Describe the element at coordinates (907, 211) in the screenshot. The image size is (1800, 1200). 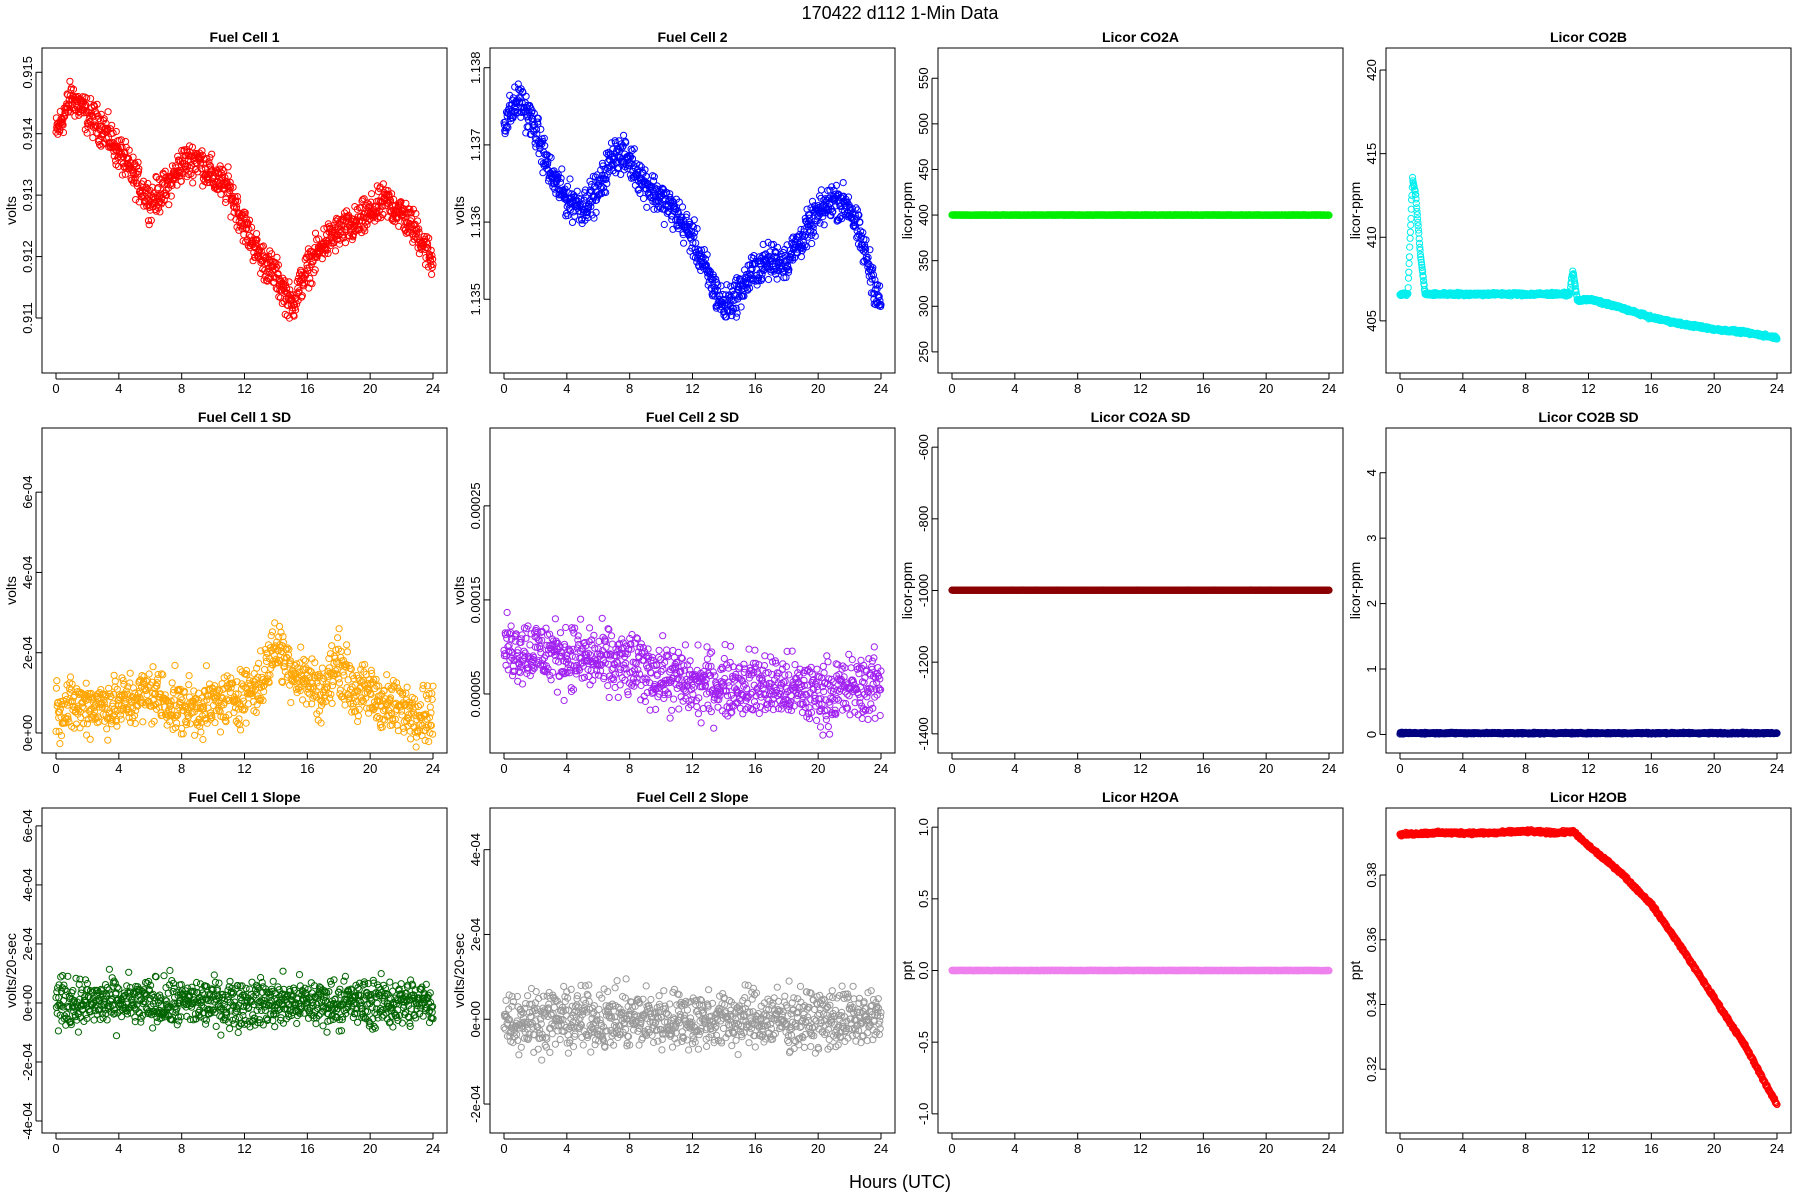
I see `y-axis-label: licor-ppm` at that location.